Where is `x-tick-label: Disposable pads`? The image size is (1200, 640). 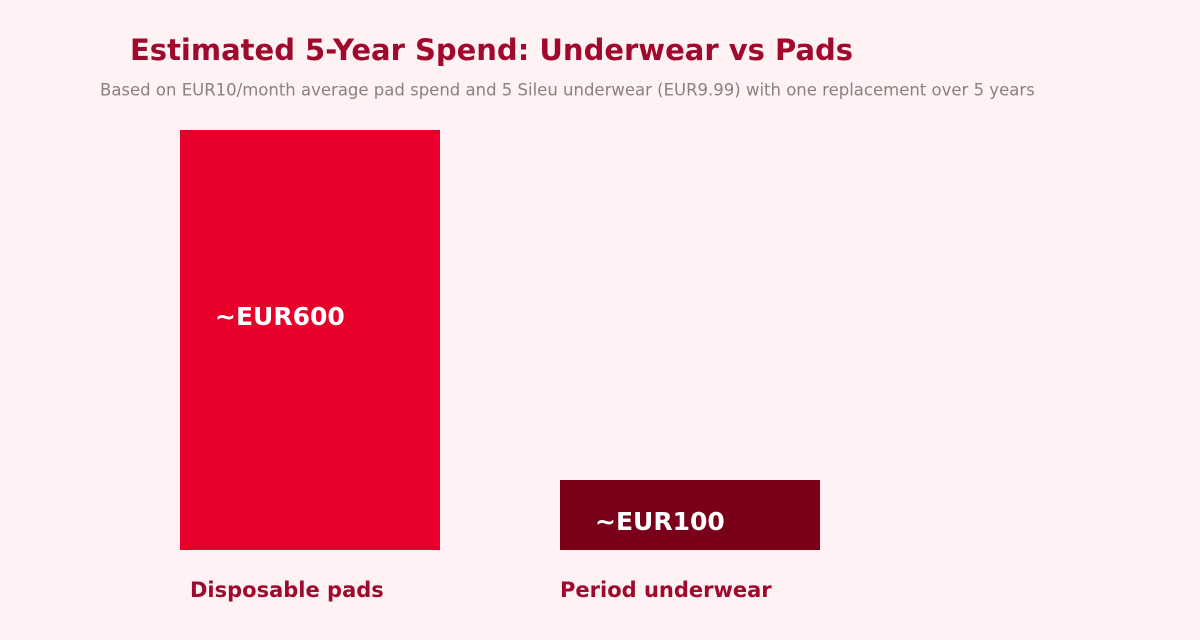
x-tick-label: Disposable pads is located at coordinates (287, 590).